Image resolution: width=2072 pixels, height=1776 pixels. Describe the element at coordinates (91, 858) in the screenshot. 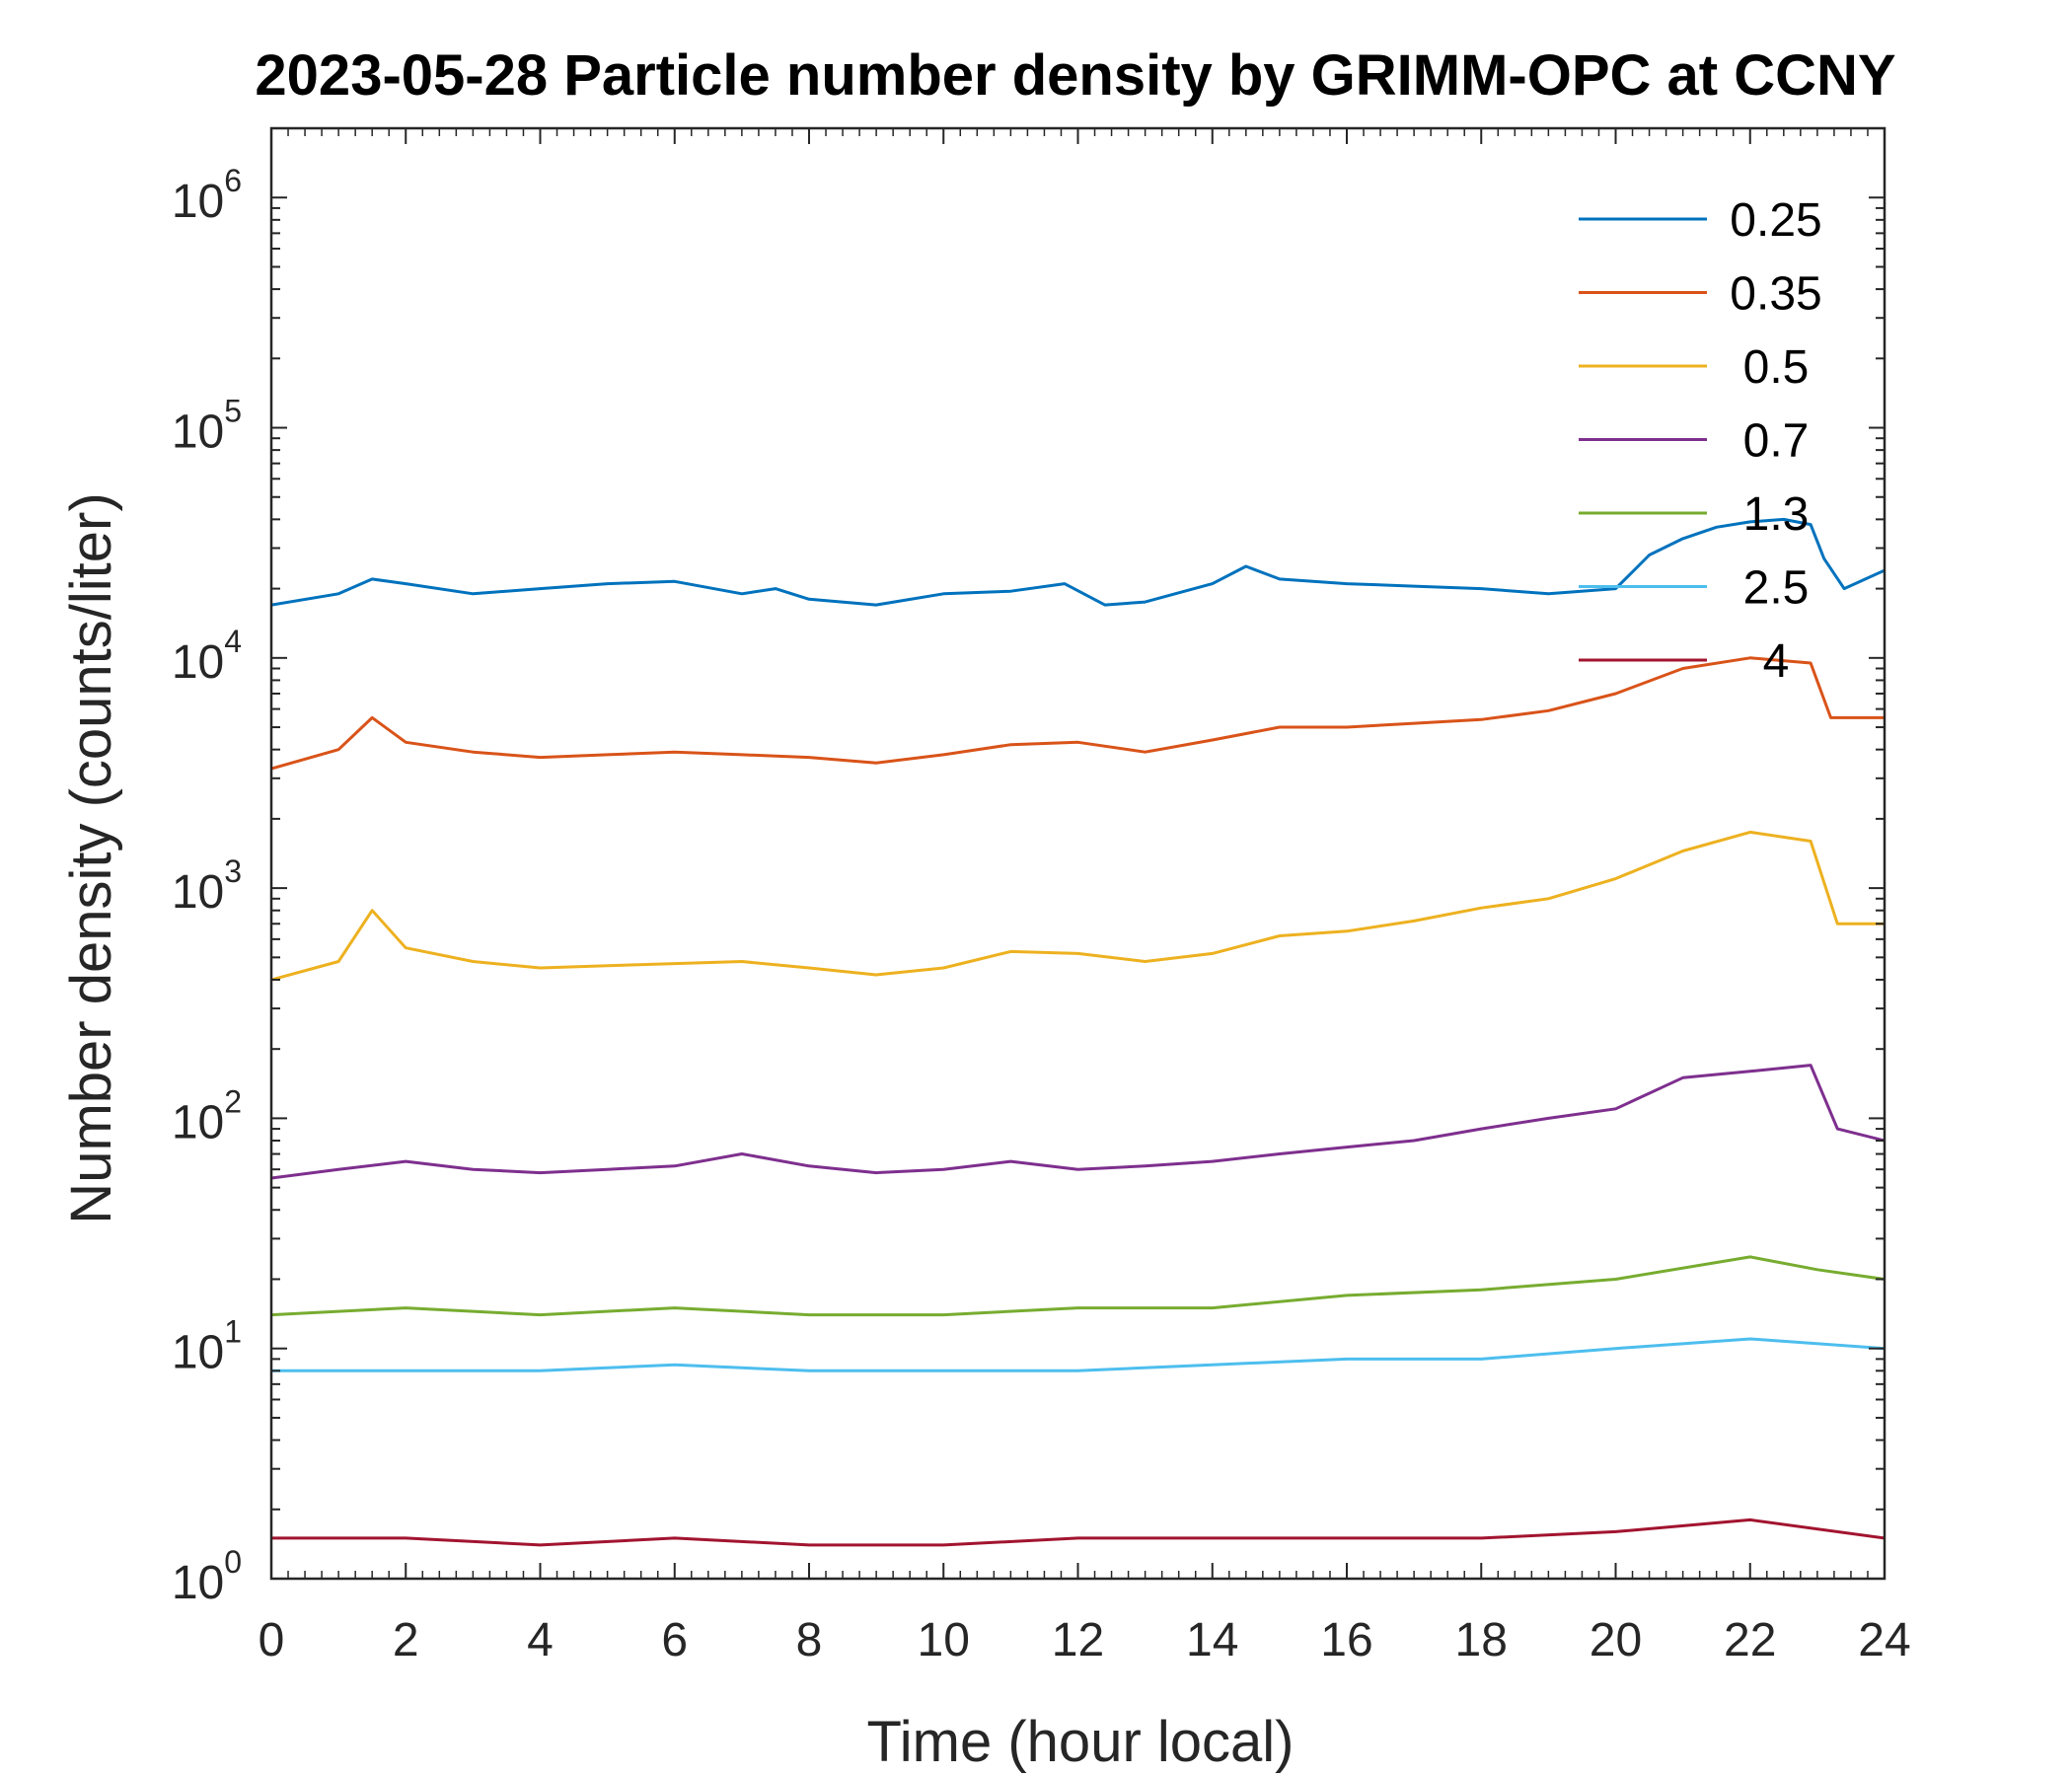

I see `y-axis-label: Number density (counts/liter)` at that location.